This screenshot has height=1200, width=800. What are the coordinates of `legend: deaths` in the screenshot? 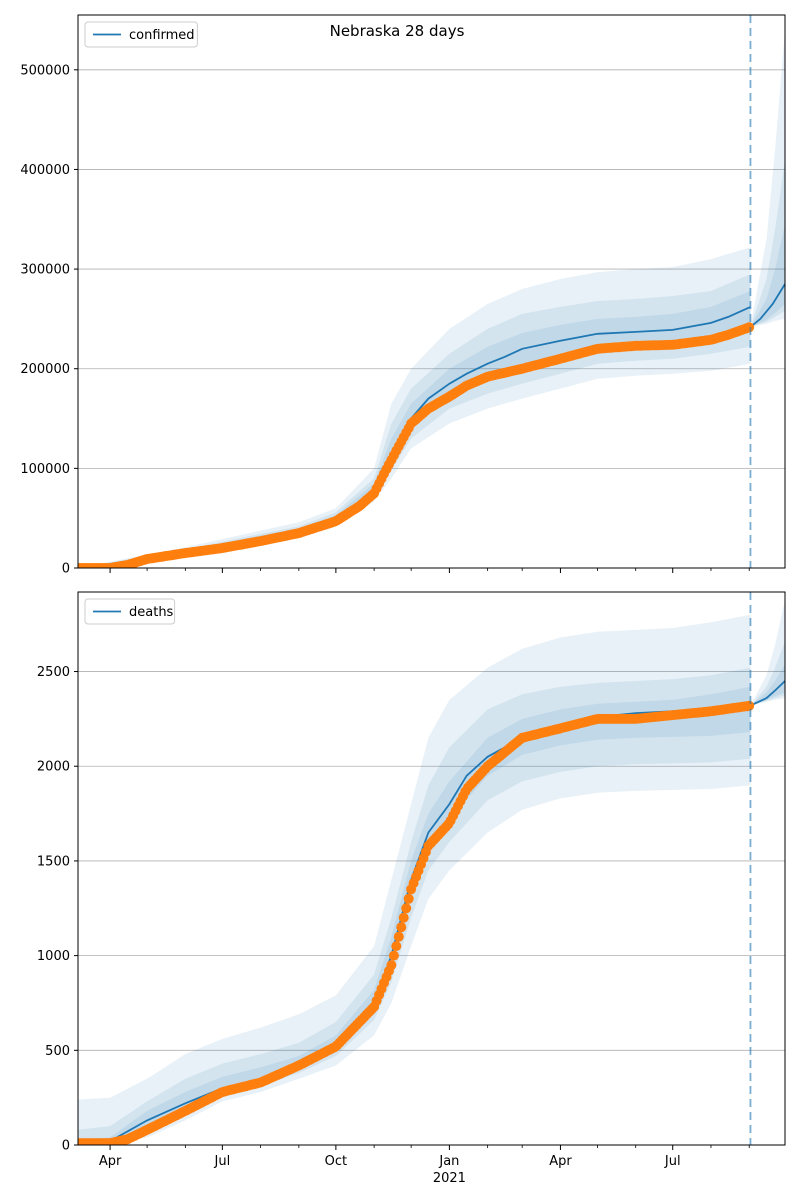 It's located at (130, 611).